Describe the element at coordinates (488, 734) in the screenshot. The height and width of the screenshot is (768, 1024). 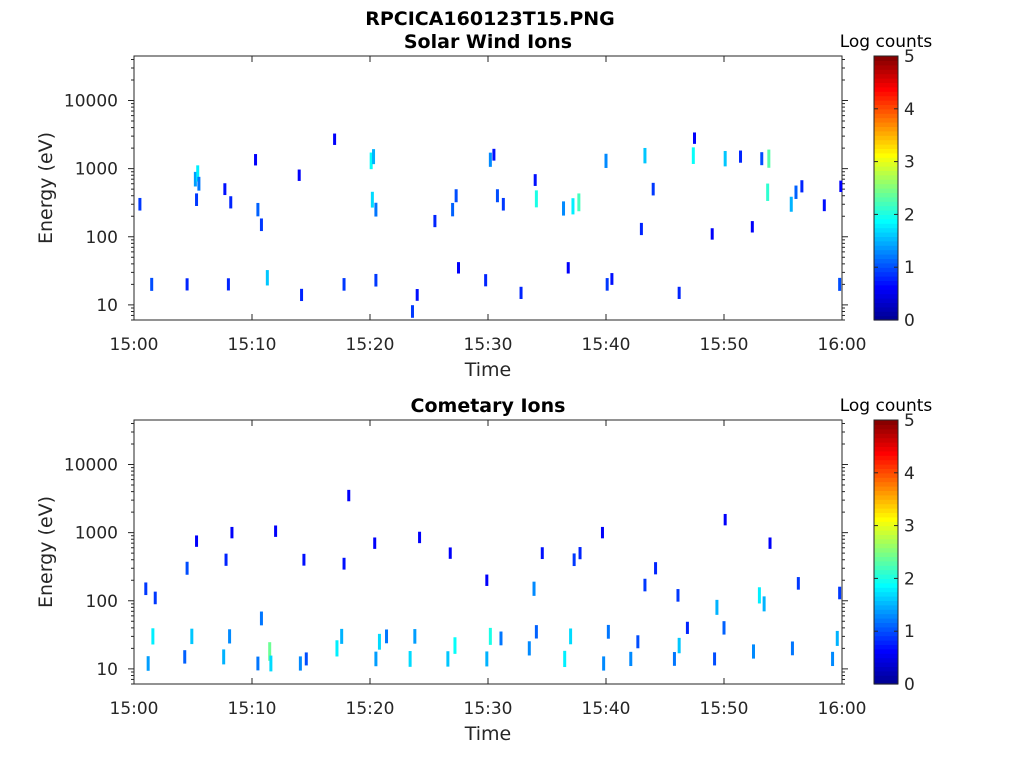
I see `x-axis-label: Time` at that location.